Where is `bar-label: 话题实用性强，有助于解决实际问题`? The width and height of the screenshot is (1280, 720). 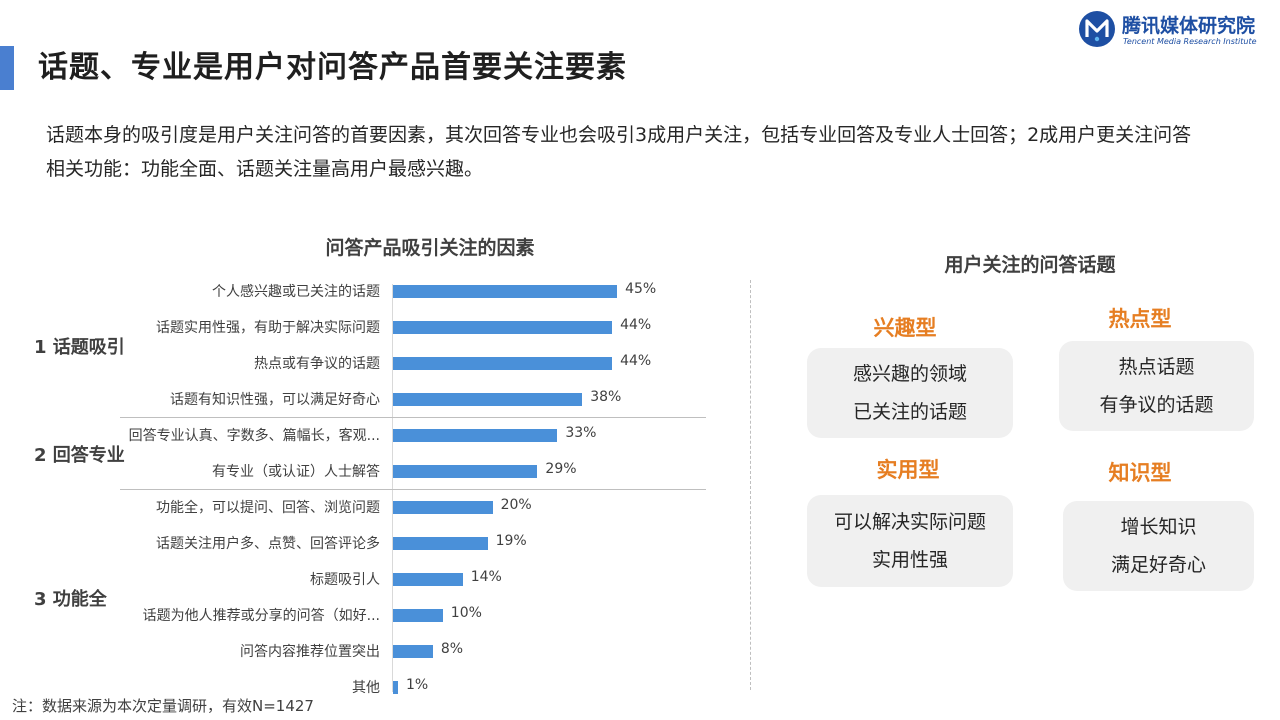 bar-label: 话题实用性强，有助于解决实际问题 is located at coordinates (268, 328).